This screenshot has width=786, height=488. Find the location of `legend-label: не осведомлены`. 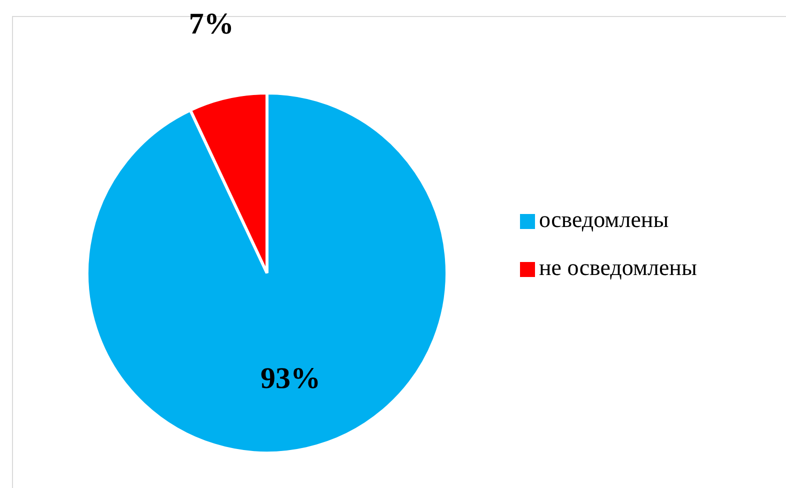

legend-label: не осведомлены is located at coordinates (618, 267).